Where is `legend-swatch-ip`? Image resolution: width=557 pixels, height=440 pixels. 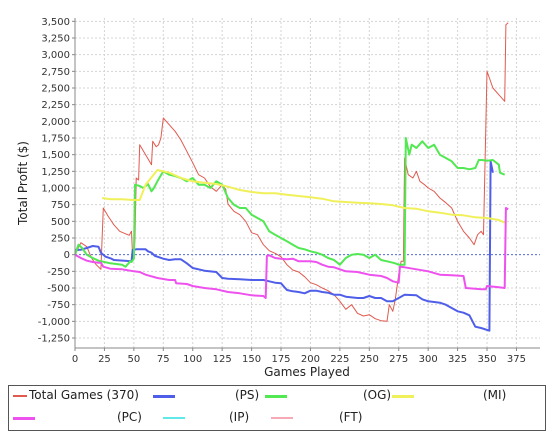 legend-swatch-ip is located at coordinates (174, 418).